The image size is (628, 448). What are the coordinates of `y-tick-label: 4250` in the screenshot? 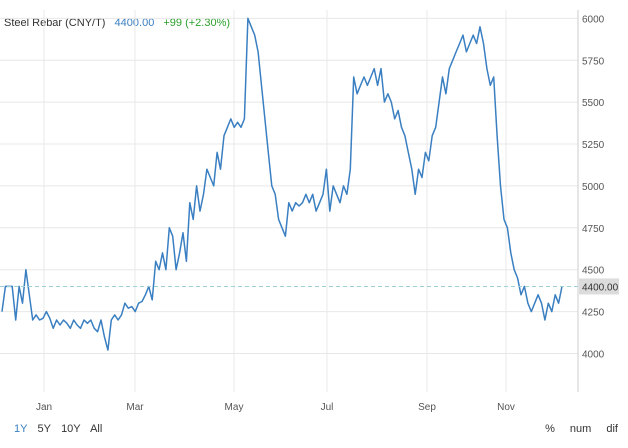 It's located at (593, 313).